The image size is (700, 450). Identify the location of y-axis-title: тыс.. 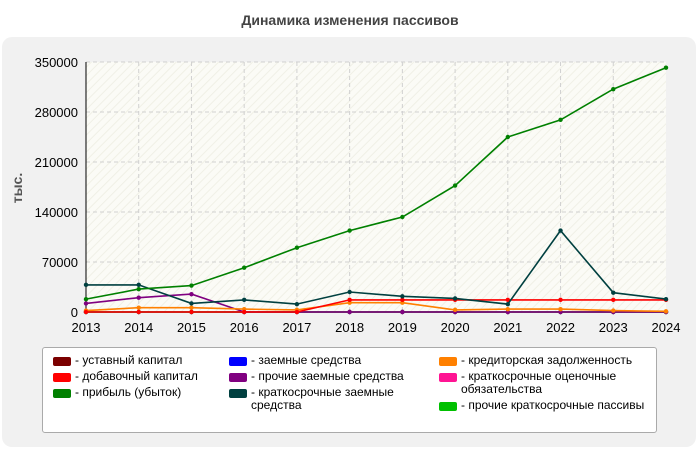
(17, 188).